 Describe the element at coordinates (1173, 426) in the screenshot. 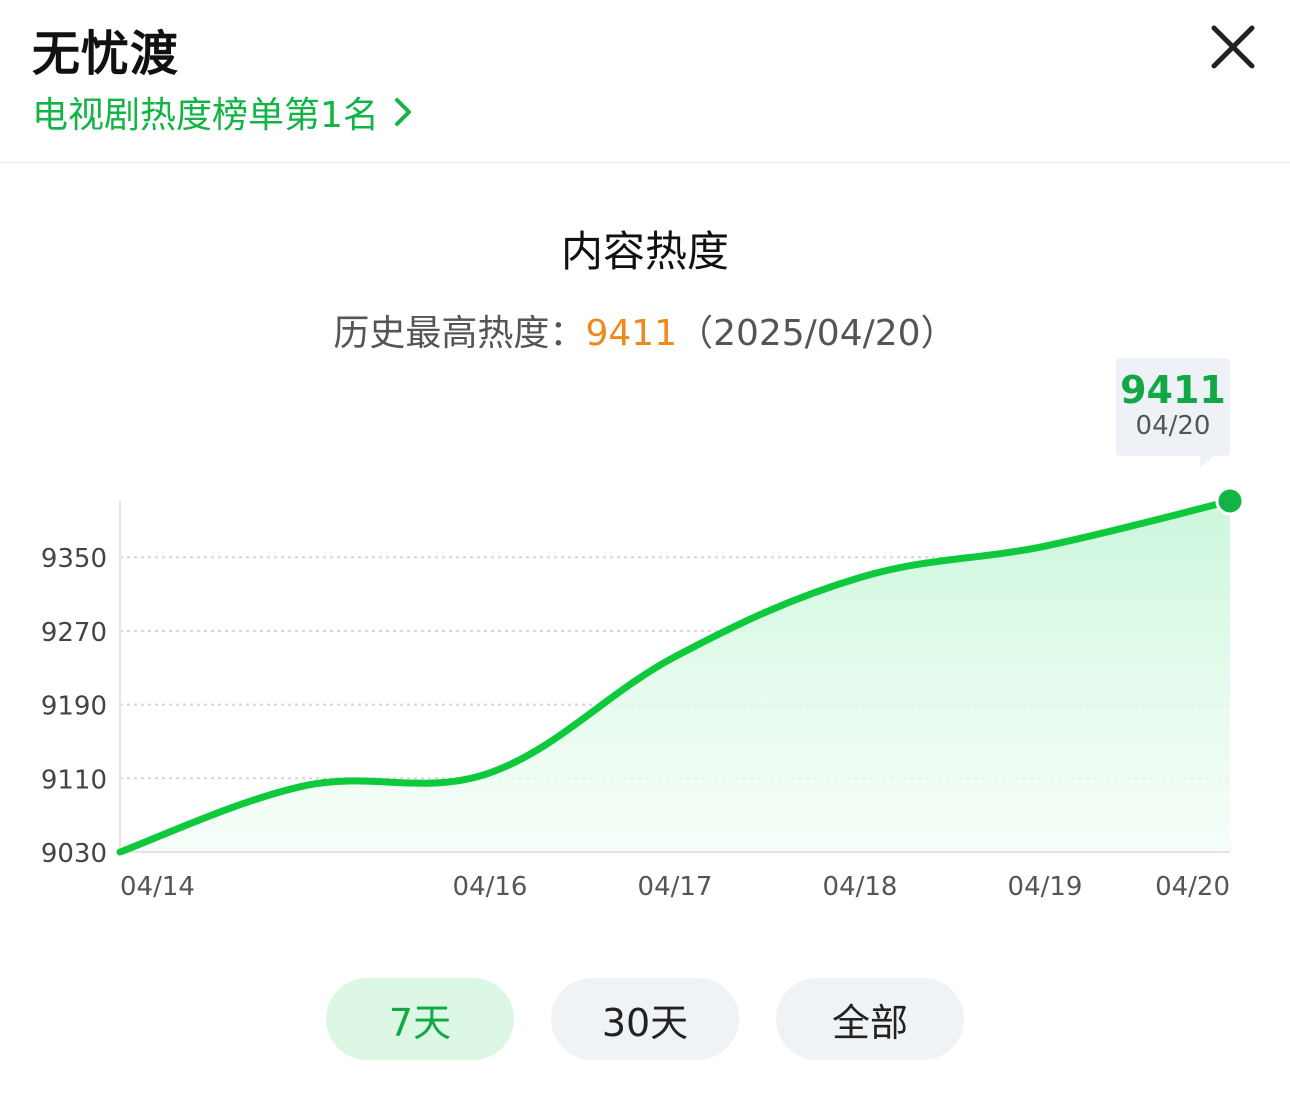

I see `tooltip-date: 04/20` at that location.